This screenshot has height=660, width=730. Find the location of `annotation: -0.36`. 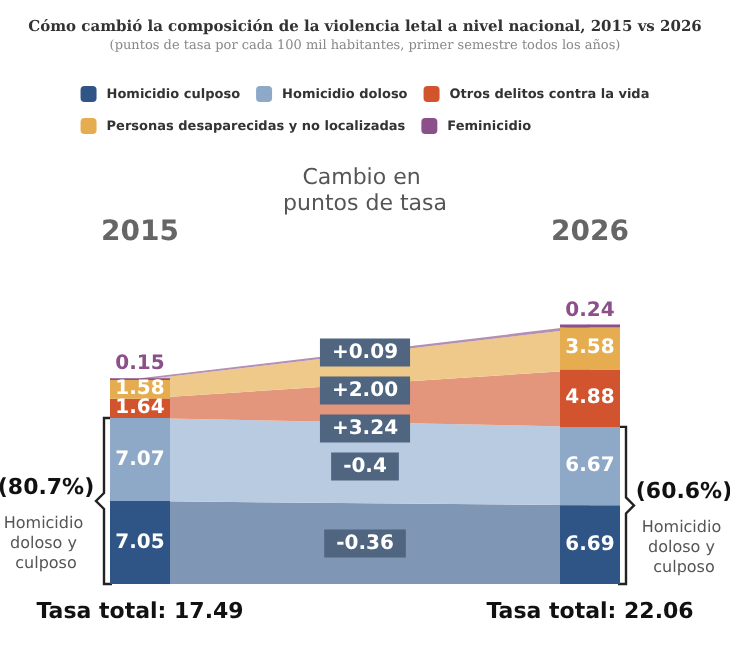

annotation: -0.36 is located at coordinates (365, 543).